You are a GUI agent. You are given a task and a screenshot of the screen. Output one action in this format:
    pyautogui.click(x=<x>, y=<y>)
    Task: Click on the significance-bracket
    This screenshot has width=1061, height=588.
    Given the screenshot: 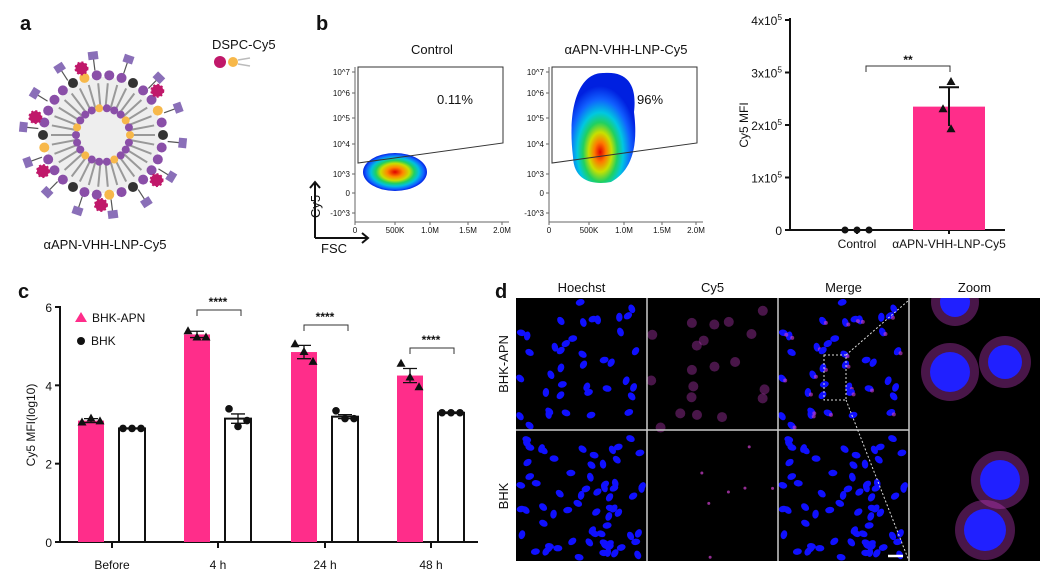 What is the action you would take?
    pyautogui.click(x=908, y=68)
    